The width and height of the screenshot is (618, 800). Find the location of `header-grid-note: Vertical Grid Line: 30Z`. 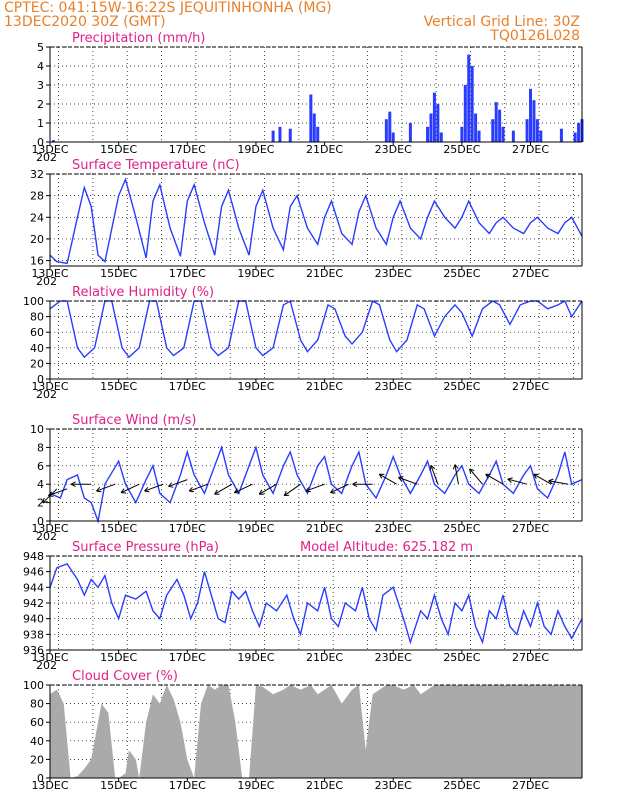

header-grid-note: Vertical Grid Line: 30Z is located at coordinates (502, 22).